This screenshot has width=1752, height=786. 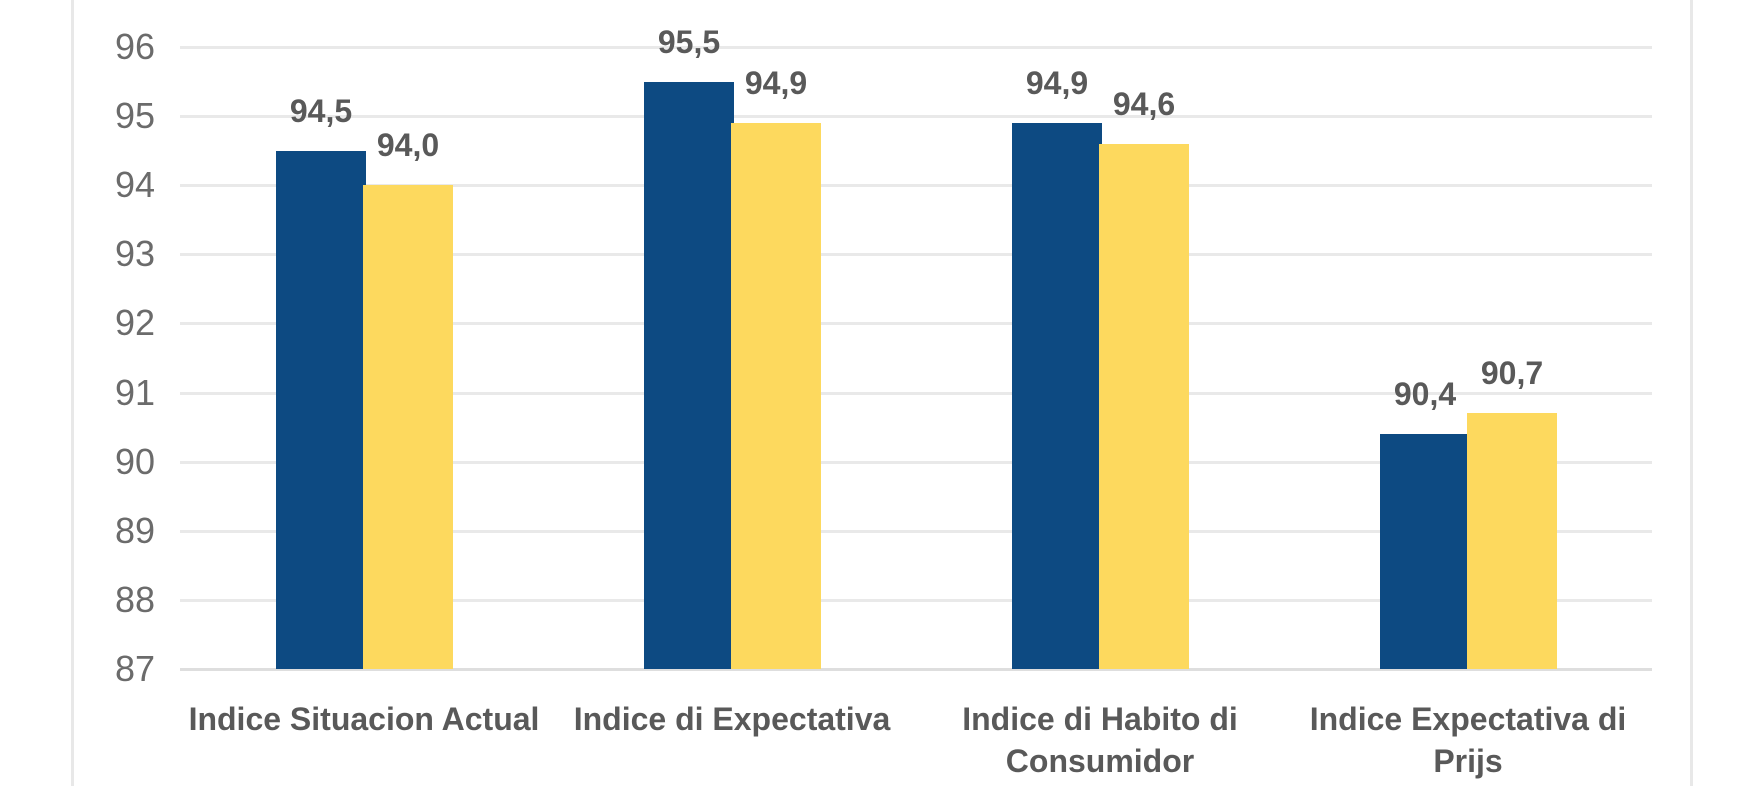 I want to click on y-axis-tick-label: 91, so click(x=134, y=392).